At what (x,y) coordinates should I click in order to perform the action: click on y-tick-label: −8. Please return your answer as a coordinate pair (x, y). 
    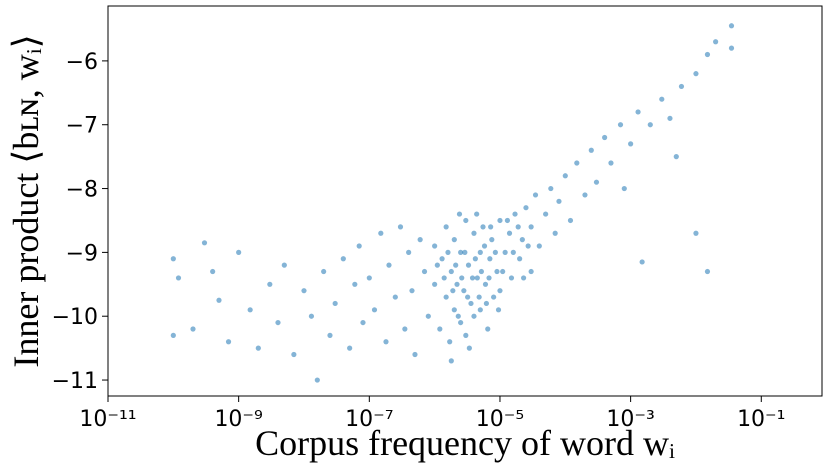
    Looking at the image, I should click on (82, 190).